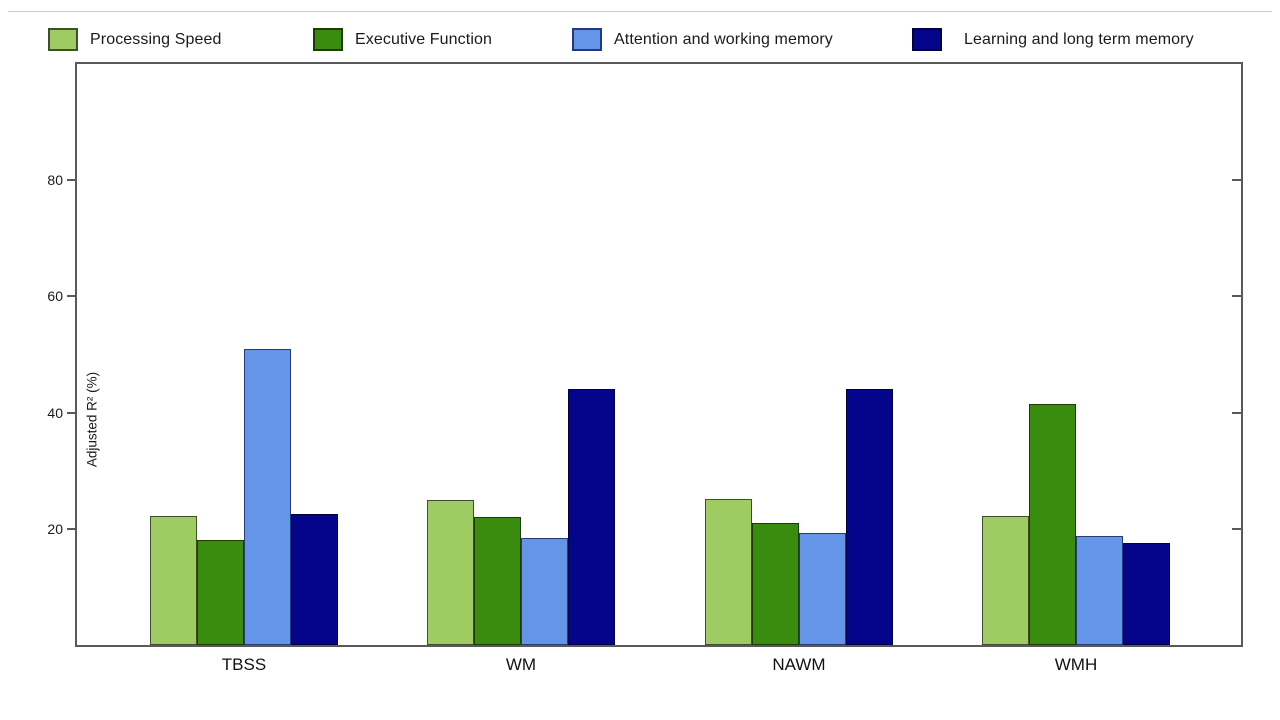  I want to click on x-axis-label-wmh: WMH, so click(1076, 664).